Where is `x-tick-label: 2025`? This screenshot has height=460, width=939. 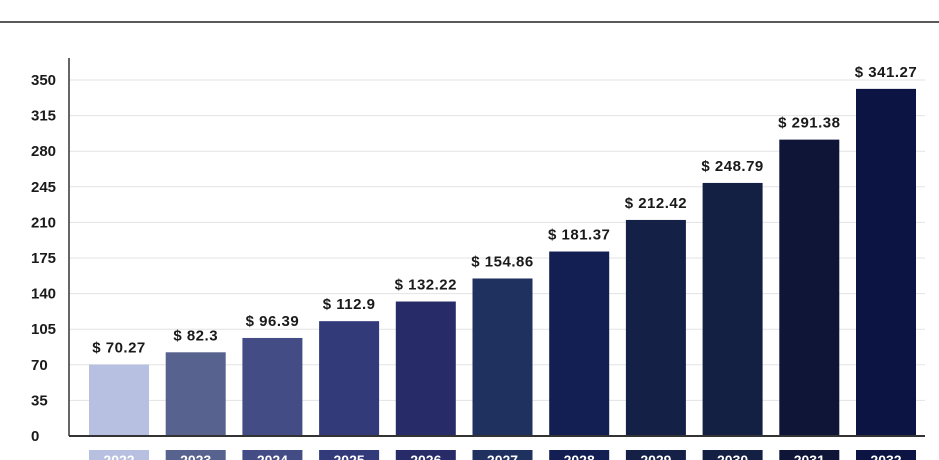
x-tick-label: 2025 is located at coordinates (349, 456).